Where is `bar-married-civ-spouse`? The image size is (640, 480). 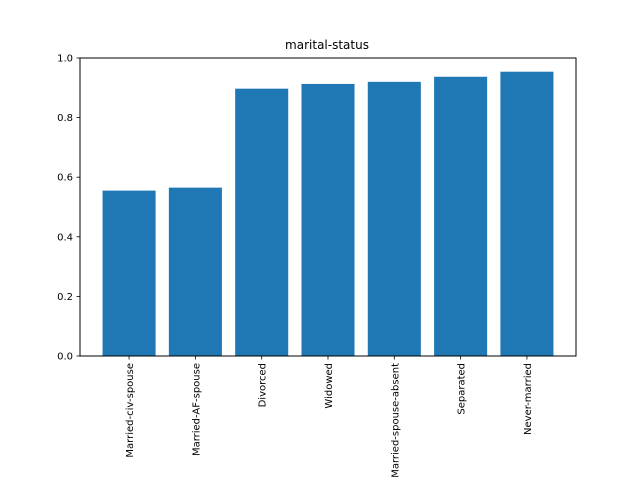
bar-married-civ-spouse is located at coordinates (129, 273).